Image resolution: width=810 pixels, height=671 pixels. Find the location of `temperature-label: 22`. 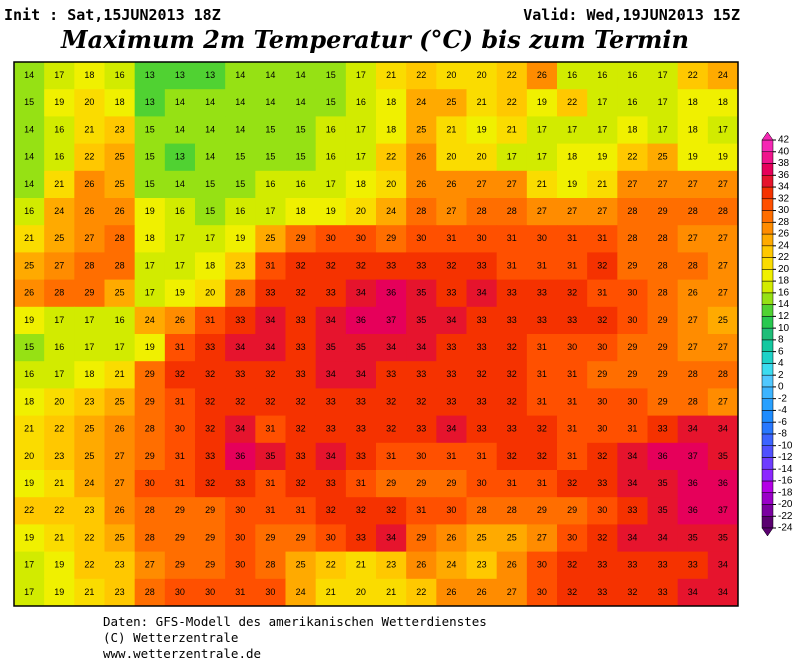

temperature-label: 22 is located at coordinates (421, 75).